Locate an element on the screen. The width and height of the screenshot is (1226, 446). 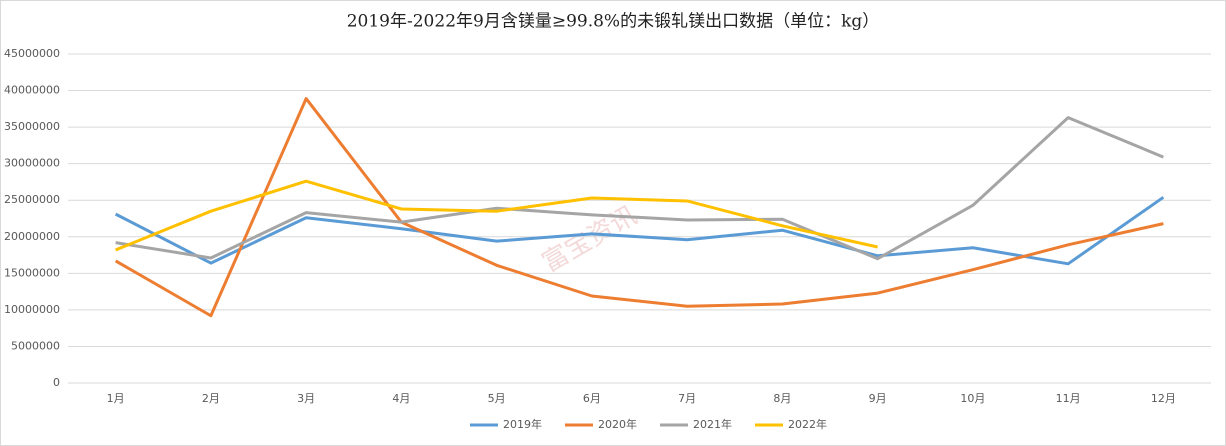
y-tick-label: 30000000 is located at coordinates (32, 163).